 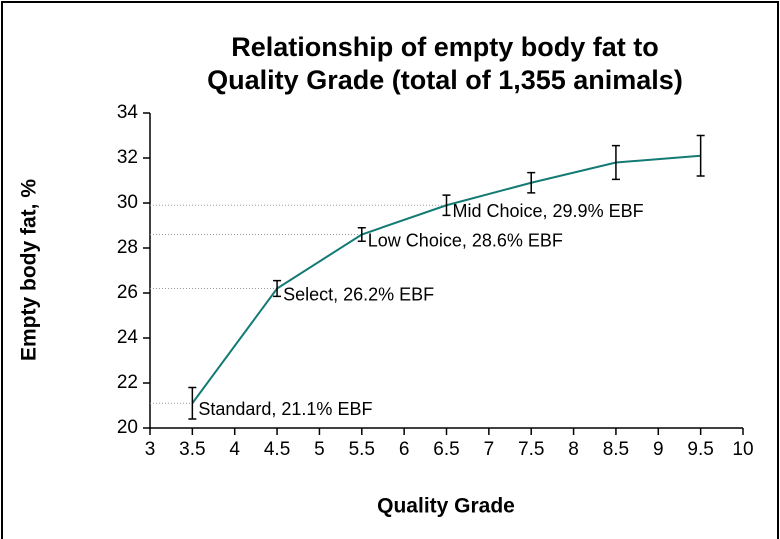 What do you see at coordinates (319, 449) in the screenshot?
I see `x-tick-label: 5` at bounding box center [319, 449].